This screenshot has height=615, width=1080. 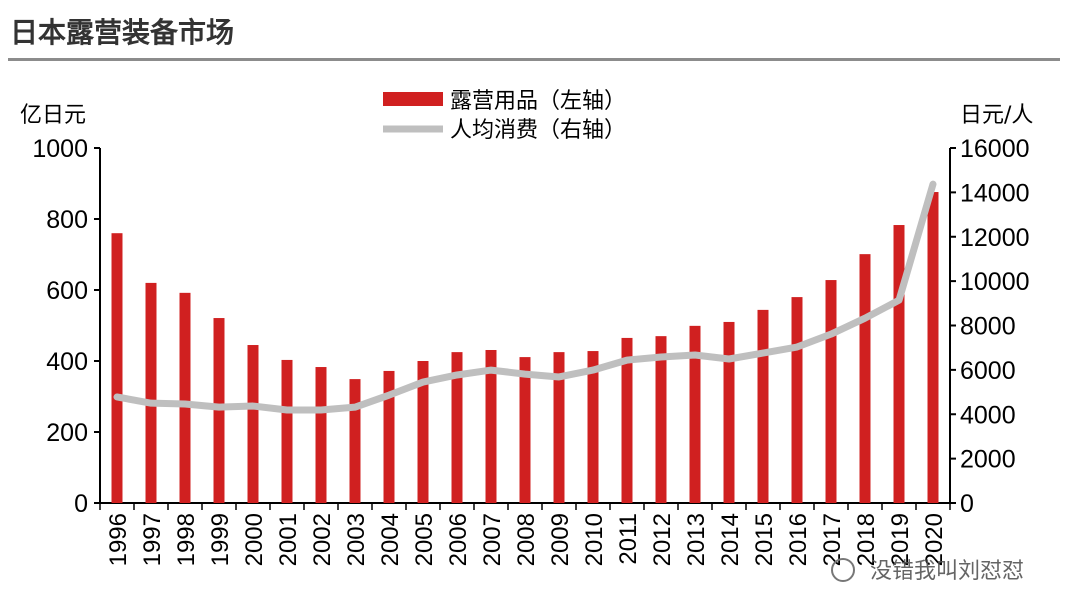 What do you see at coordinates (254, 539) in the screenshot?
I see `x-tick-label: 2000` at bounding box center [254, 539].